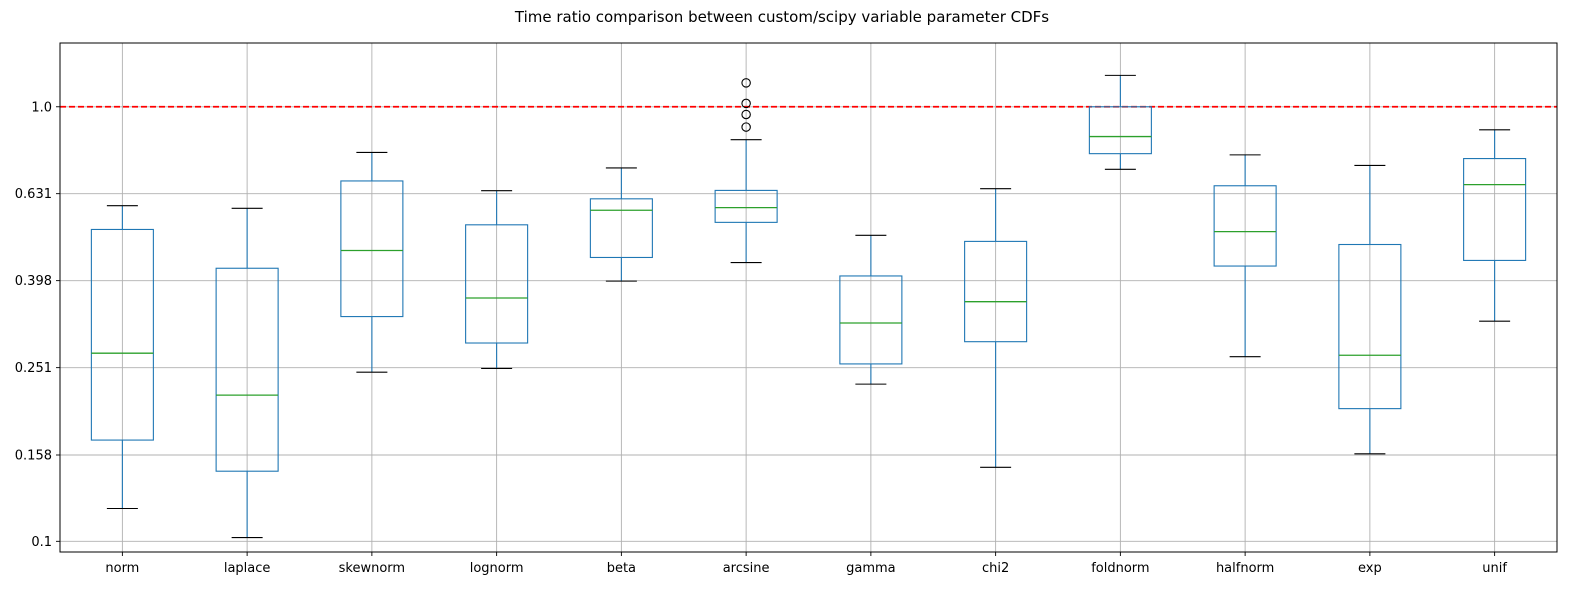 The width and height of the screenshot is (1589, 593). What do you see at coordinates (33, 455) in the screenshot?
I see `y-tick-label: 0.158` at bounding box center [33, 455].